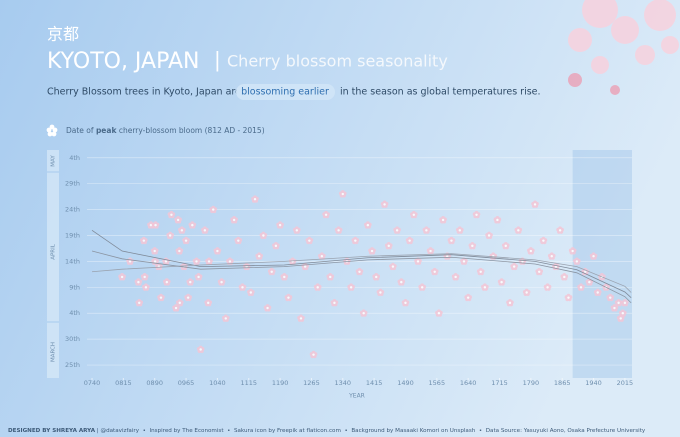 The height and width of the screenshot is (437, 680). I want to click on x-tick-label: 1490, so click(405, 383).